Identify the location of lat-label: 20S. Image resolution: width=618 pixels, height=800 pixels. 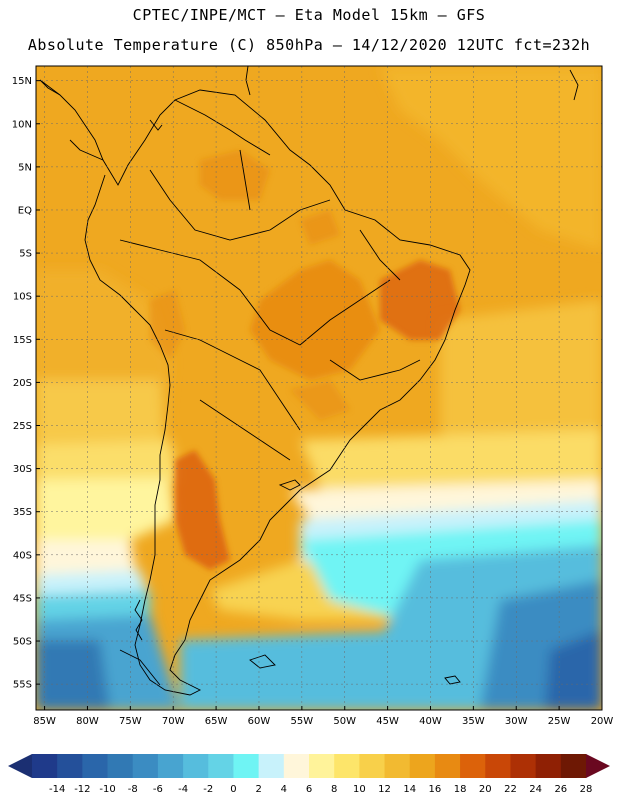
(22, 383).